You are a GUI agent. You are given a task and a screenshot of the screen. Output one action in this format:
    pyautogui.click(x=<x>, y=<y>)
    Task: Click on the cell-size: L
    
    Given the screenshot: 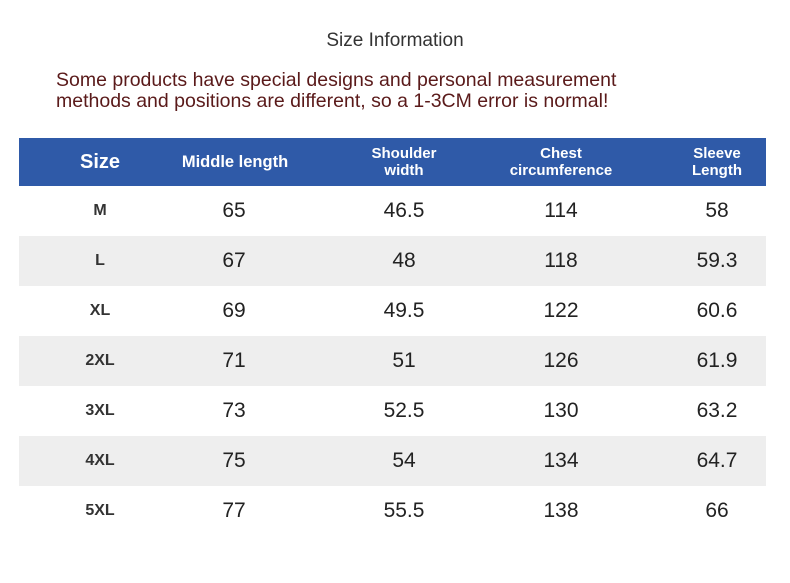 What is the action you would take?
    pyautogui.click(x=100, y=260)
    